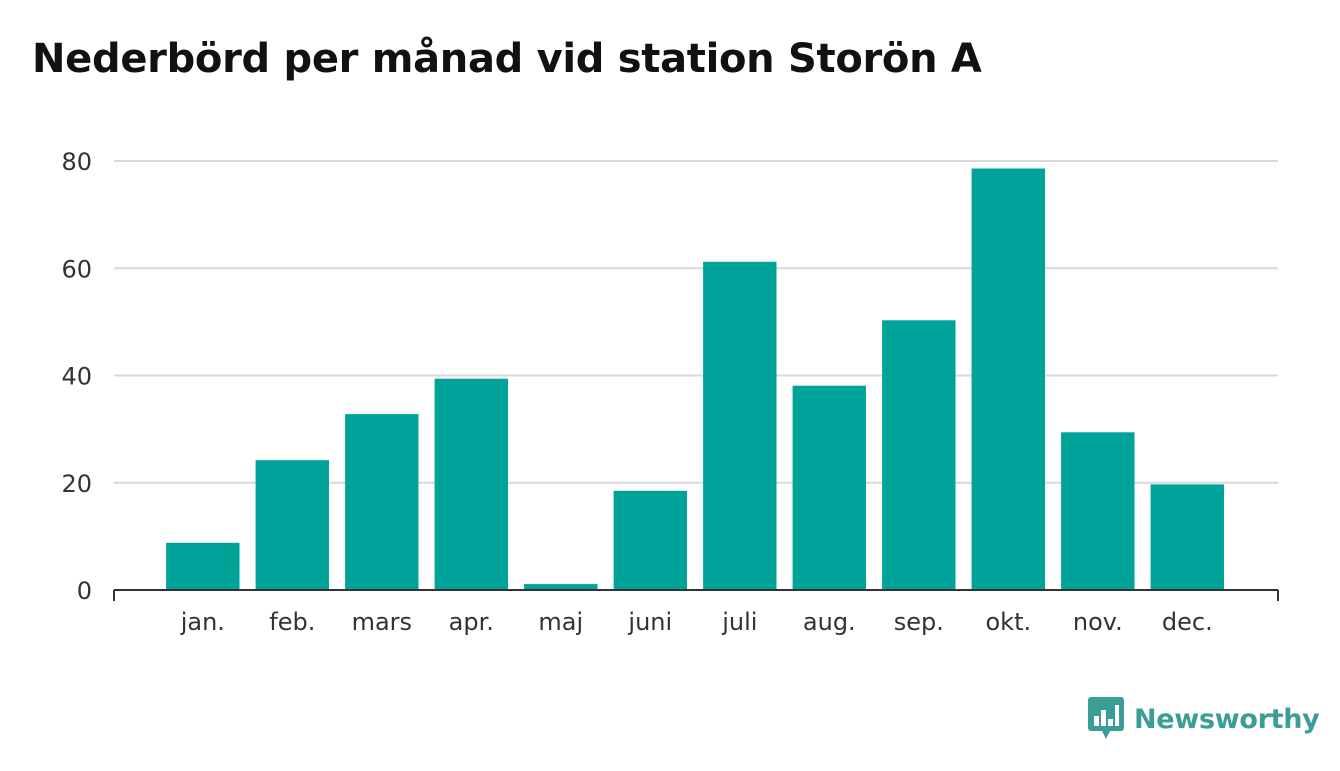 The width and height of the screenshot is (1340, 771). I want to click on brand-name: Newsworthy, so click(1227, 719).